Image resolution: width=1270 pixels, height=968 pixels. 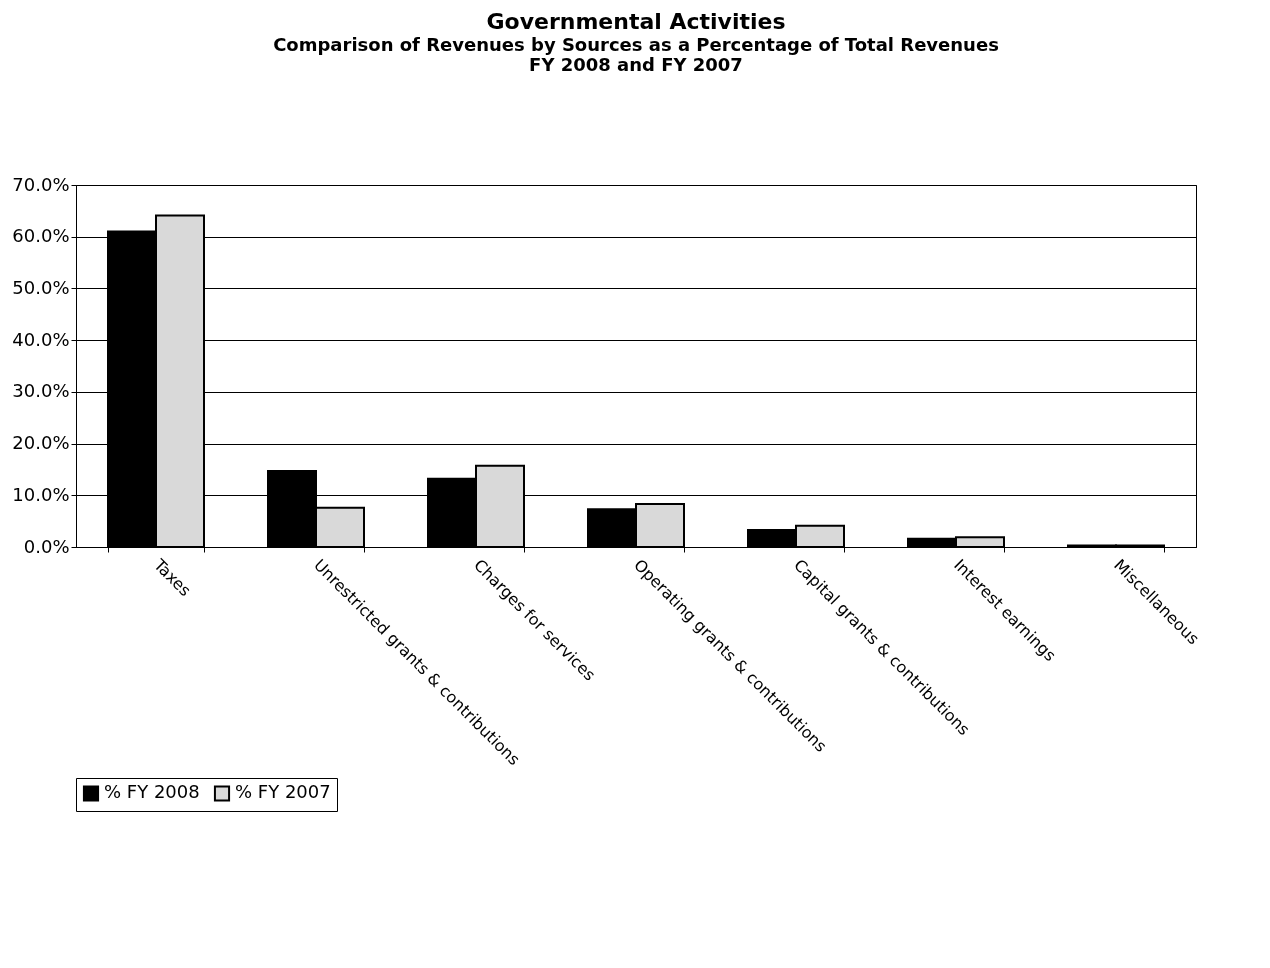 I want to click on y-tick-label: 50.0%, so click(x=41, y=287).